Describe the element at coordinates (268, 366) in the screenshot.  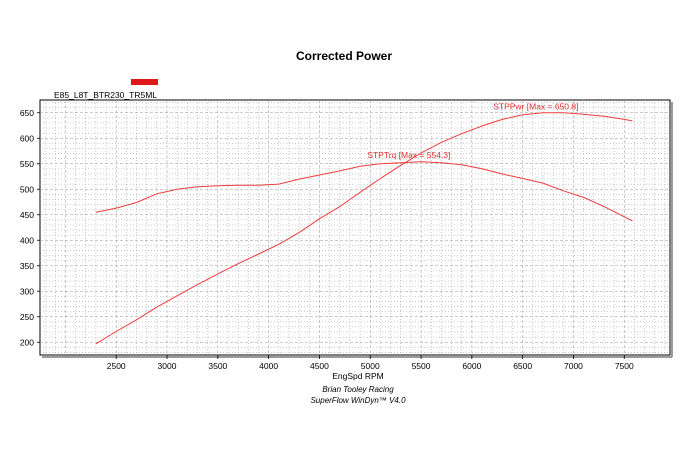
I see `x-tick-label: 4000` at that location.